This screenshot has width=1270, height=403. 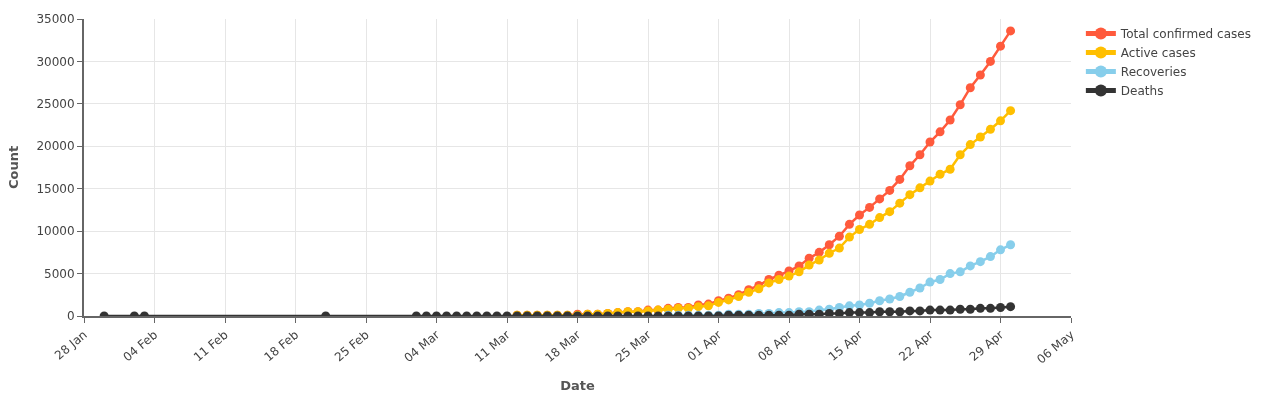 I want to click on x-tick-label: 06 May, so click(x=1055, y=347).